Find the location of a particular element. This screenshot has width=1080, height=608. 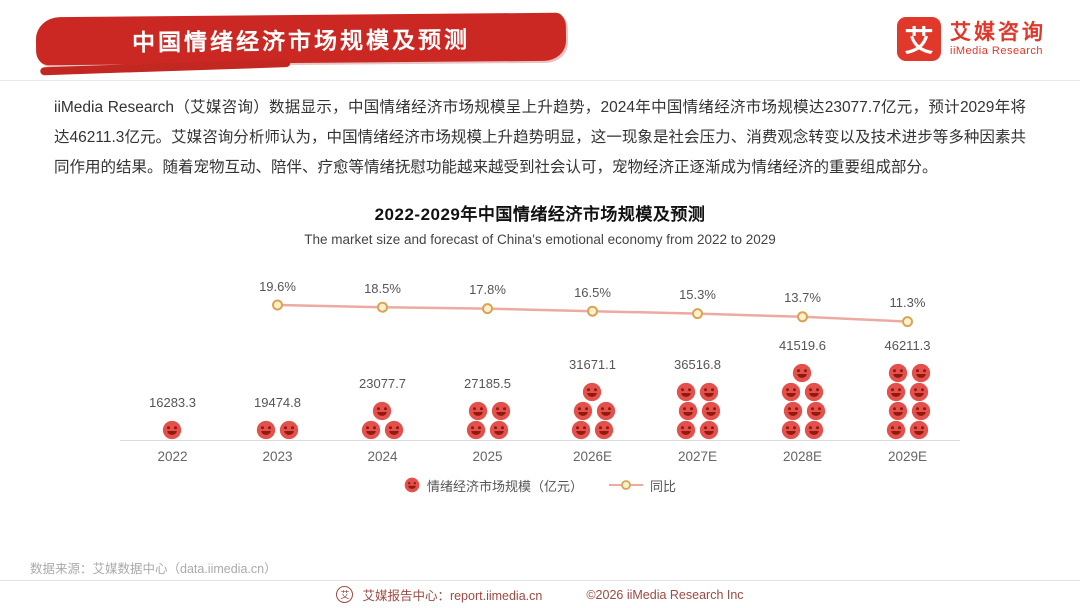

bar-value-label: 19474.8 is located at coordinates (277, 402).